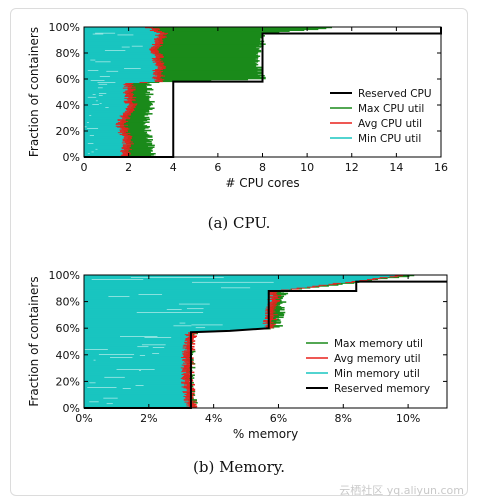 This screenshot has width=478, height=504. Describe the element at coordinates (265, 434) in the screenshot. I see `x-axis-label: % memory` at that location.